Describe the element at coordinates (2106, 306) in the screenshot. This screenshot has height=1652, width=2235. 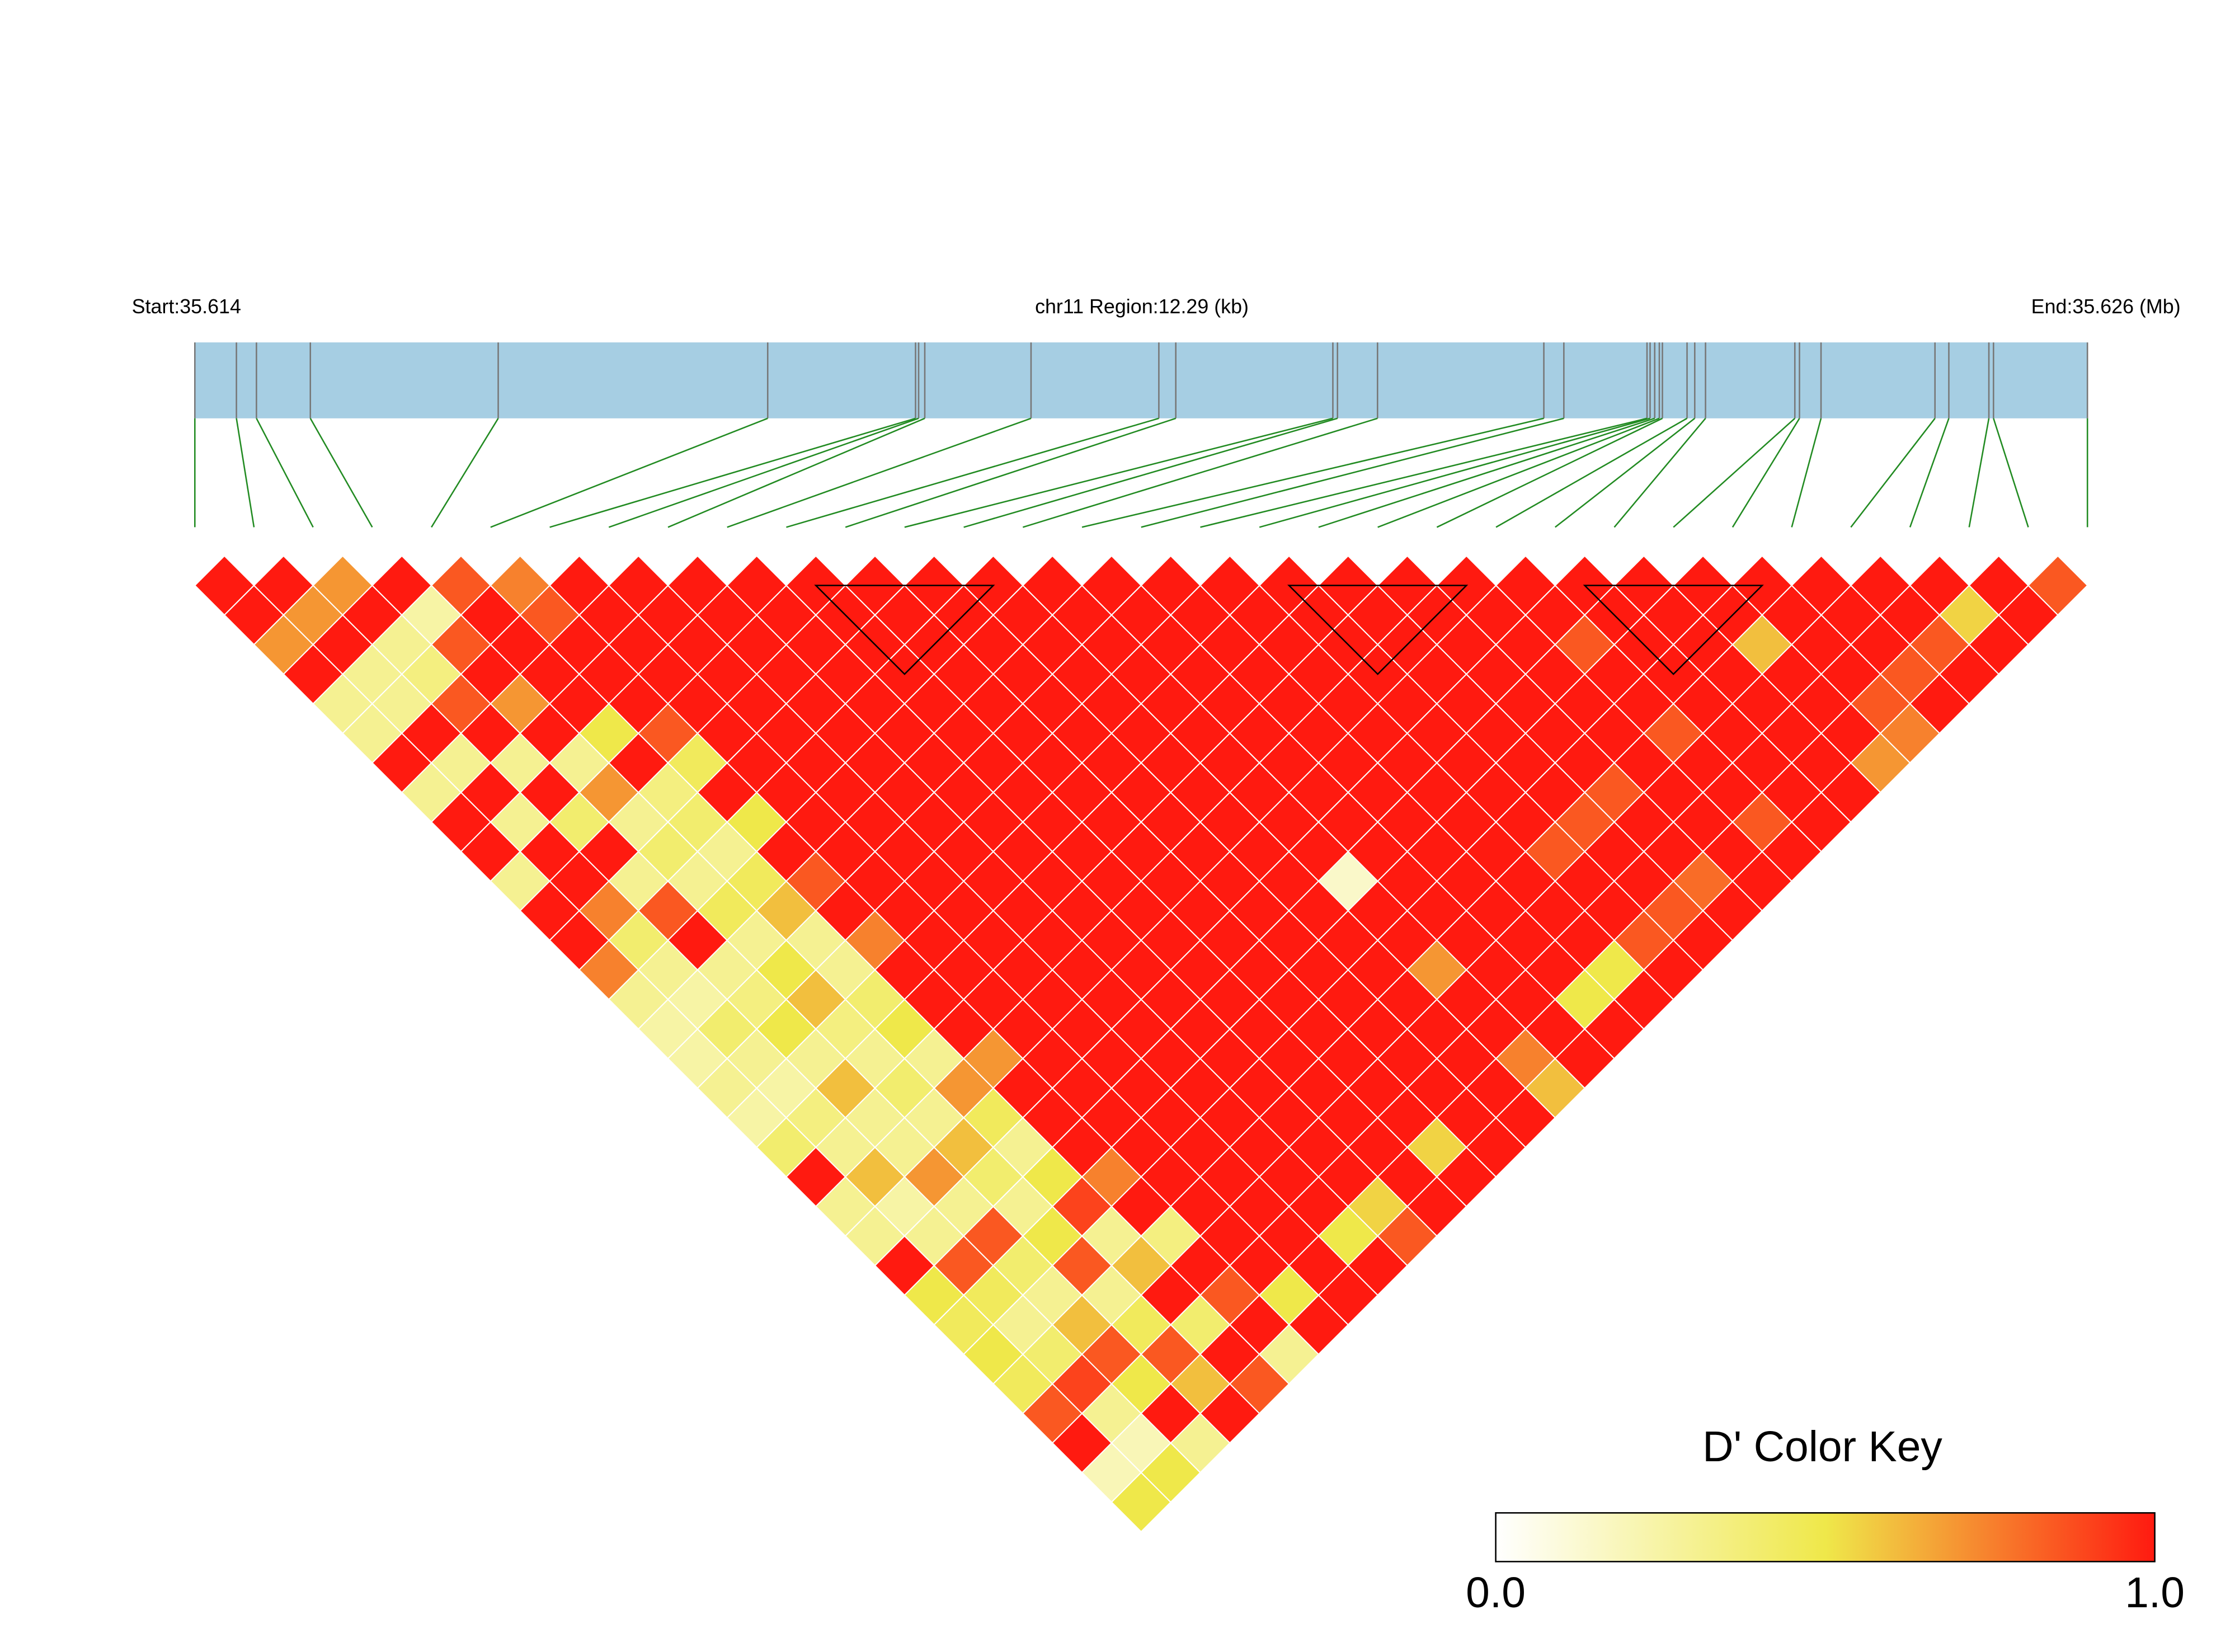
I see `end-label: End:35.626 (Mb)` at that location.